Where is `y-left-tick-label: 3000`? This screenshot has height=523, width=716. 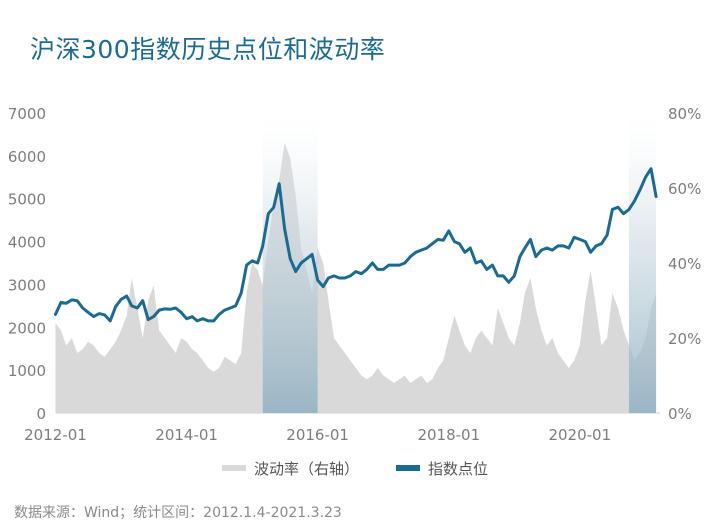
y-left-tick-label: 3000 is located at coordinates (27, 285).